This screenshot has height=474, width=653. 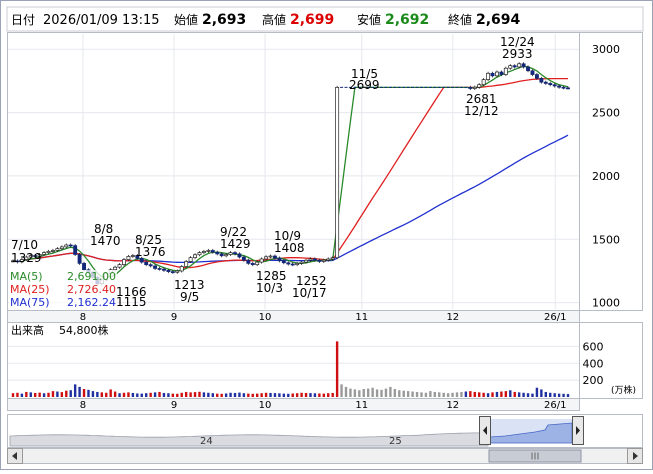 I want to click on legend-label: MA(5), so click(x=26, y=276).